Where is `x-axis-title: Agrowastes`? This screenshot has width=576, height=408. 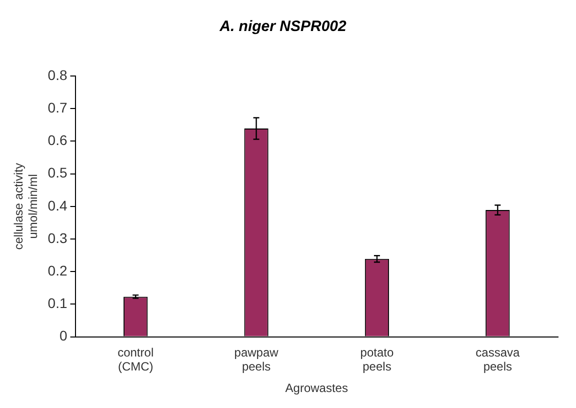
x-axis-title: Agrowastes is located at coordinates (316, 388).